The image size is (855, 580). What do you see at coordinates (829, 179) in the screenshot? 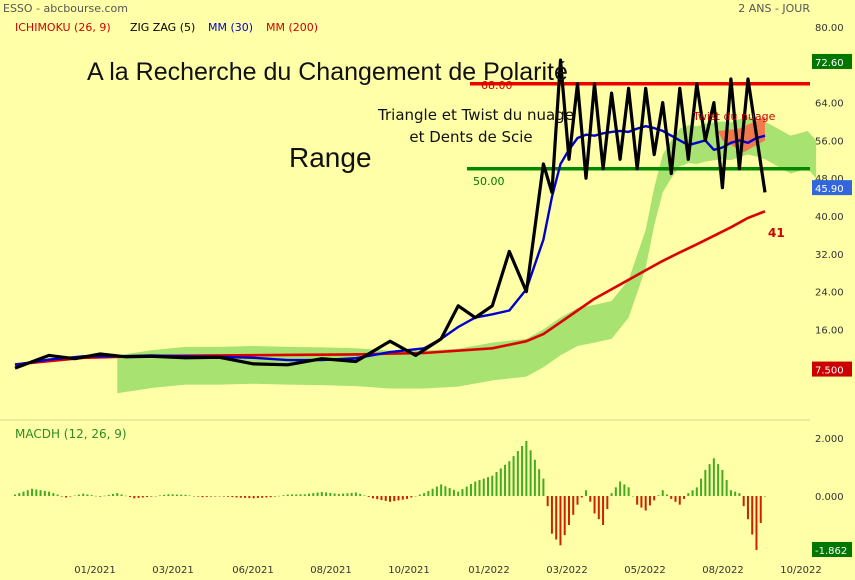
I see `y-tick-label: 48.00` at bounding box center [829, 179].